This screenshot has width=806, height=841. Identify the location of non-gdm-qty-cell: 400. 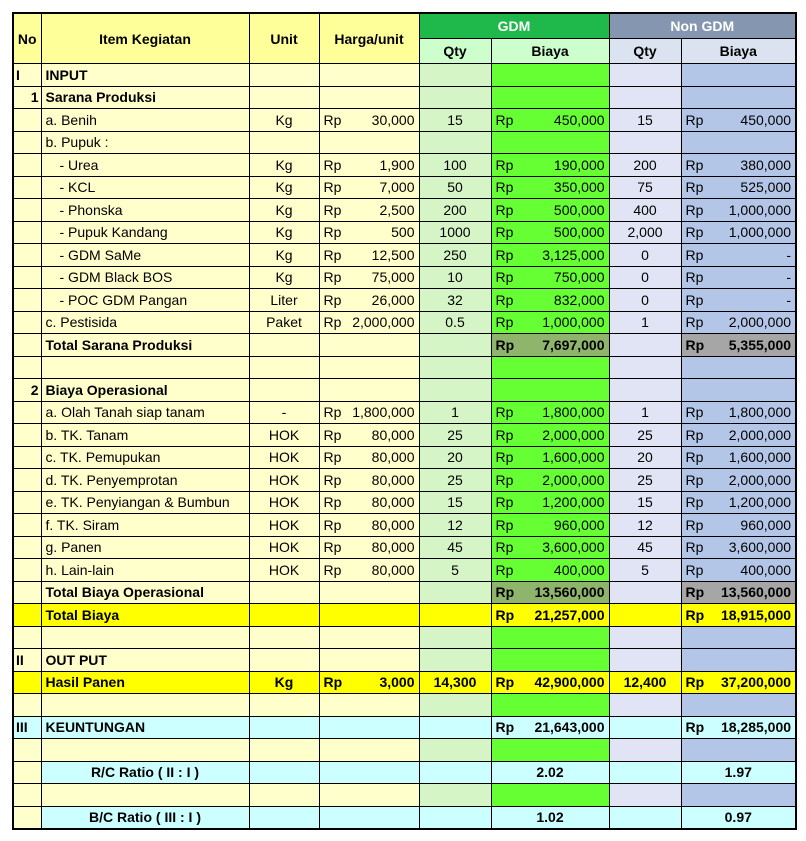
(645, 210).